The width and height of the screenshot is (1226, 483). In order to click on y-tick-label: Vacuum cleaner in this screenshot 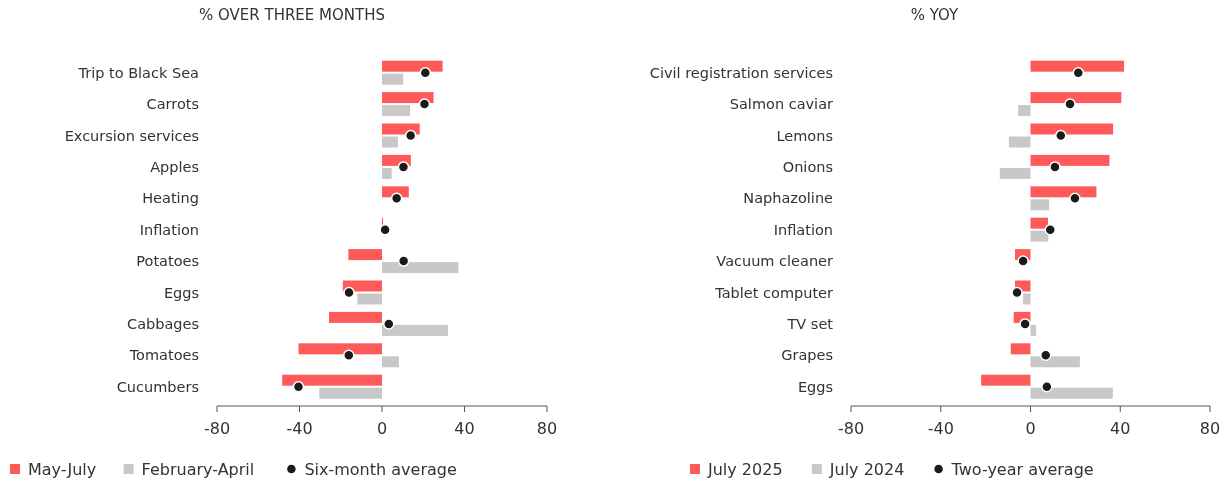, I will do `click(775, 261)`.